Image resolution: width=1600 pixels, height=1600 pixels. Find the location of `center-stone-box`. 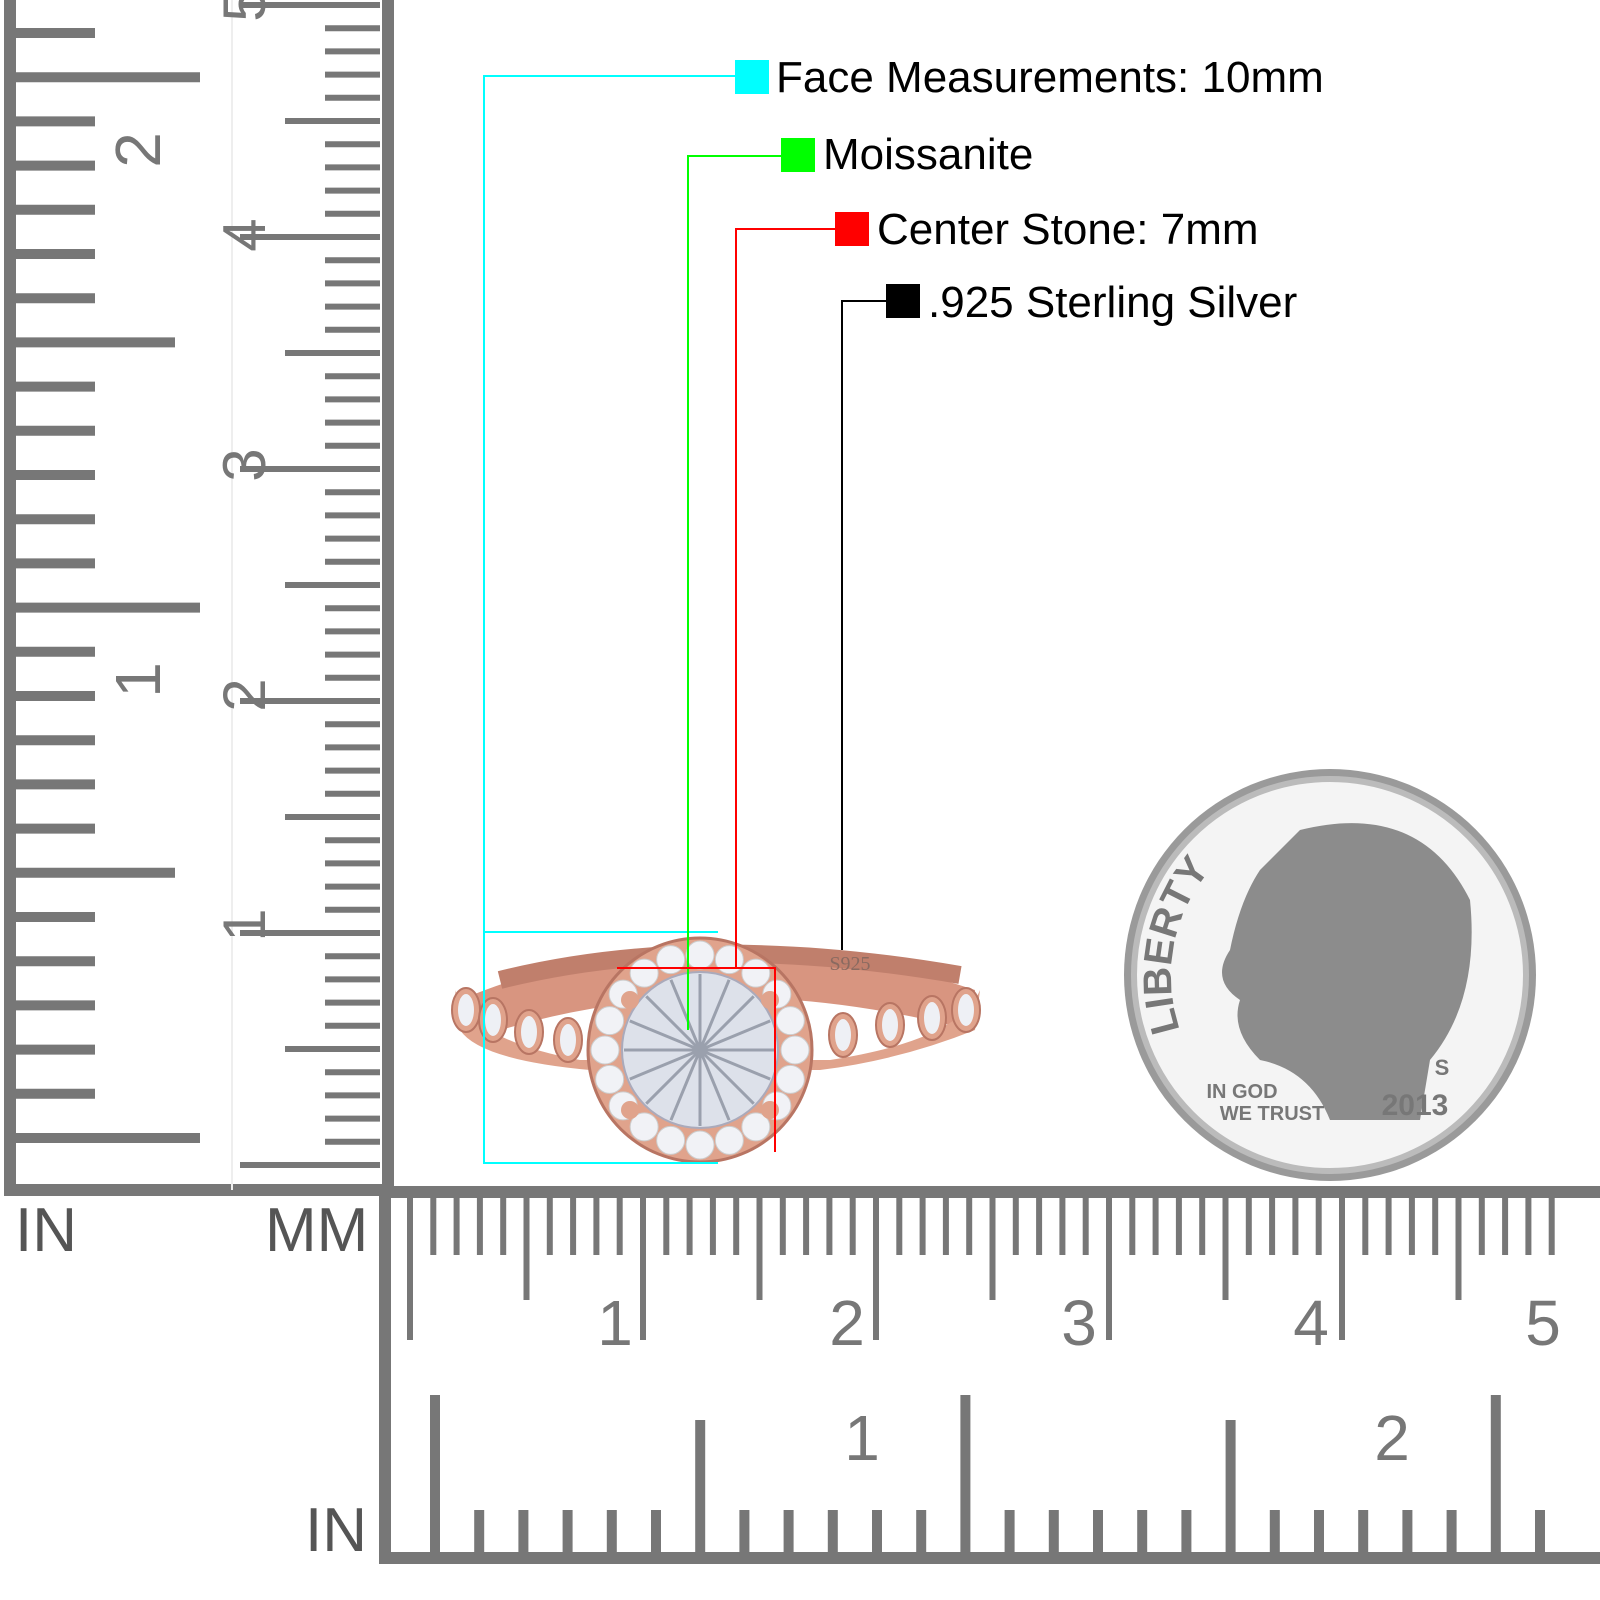

center-stone-box is located at coordinates (696, 1059).